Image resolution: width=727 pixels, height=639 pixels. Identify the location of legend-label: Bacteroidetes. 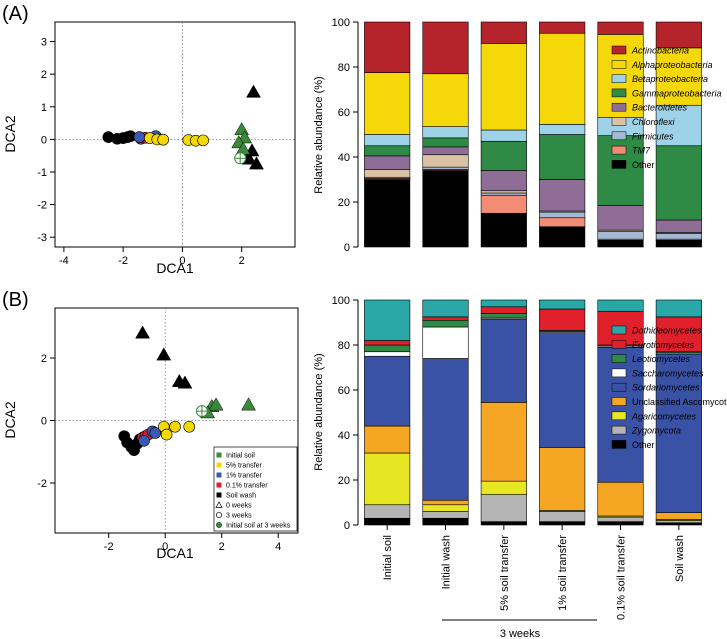
(660, 108).